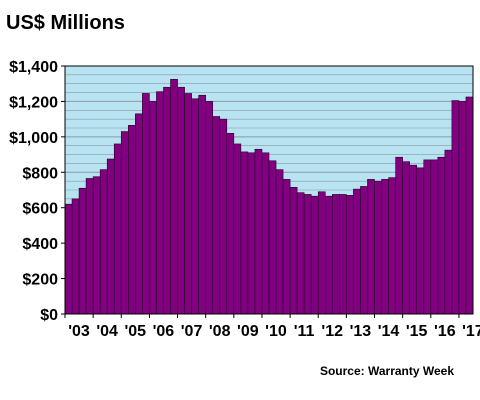 The height and width of the screenshot is (400, 480). I want to click on y-axis: $0 $200 $400 $600 $800 $1,000 $1,200 $1,400, so click(37, 191).